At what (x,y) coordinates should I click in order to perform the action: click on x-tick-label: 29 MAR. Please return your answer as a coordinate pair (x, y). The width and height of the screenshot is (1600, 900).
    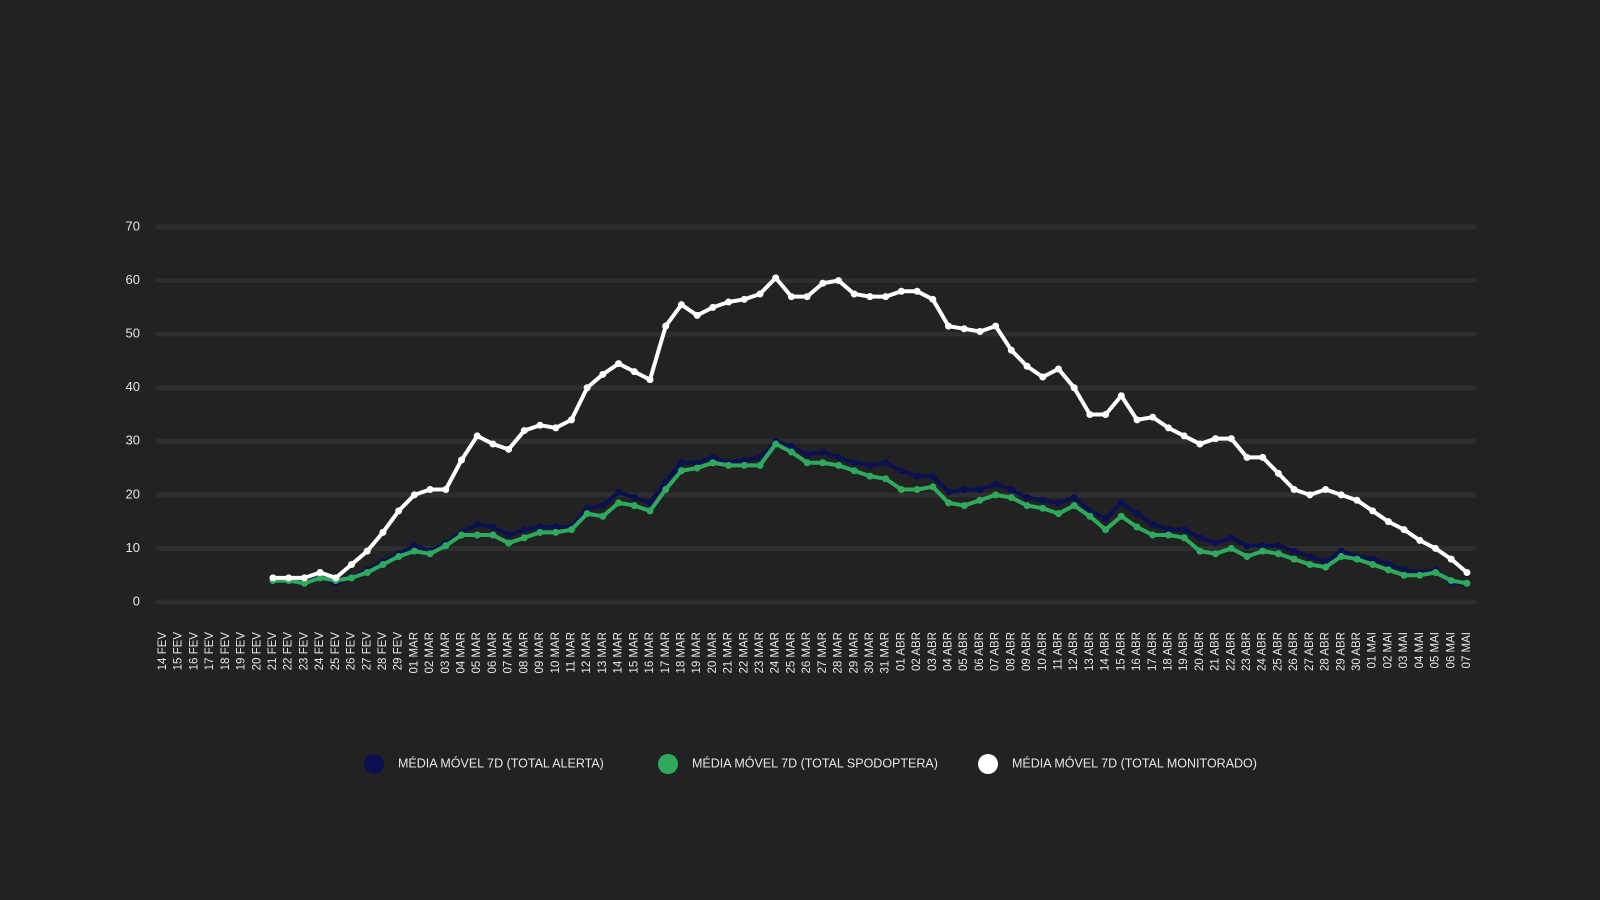
    Looking at the image, I should click on (854, 653).